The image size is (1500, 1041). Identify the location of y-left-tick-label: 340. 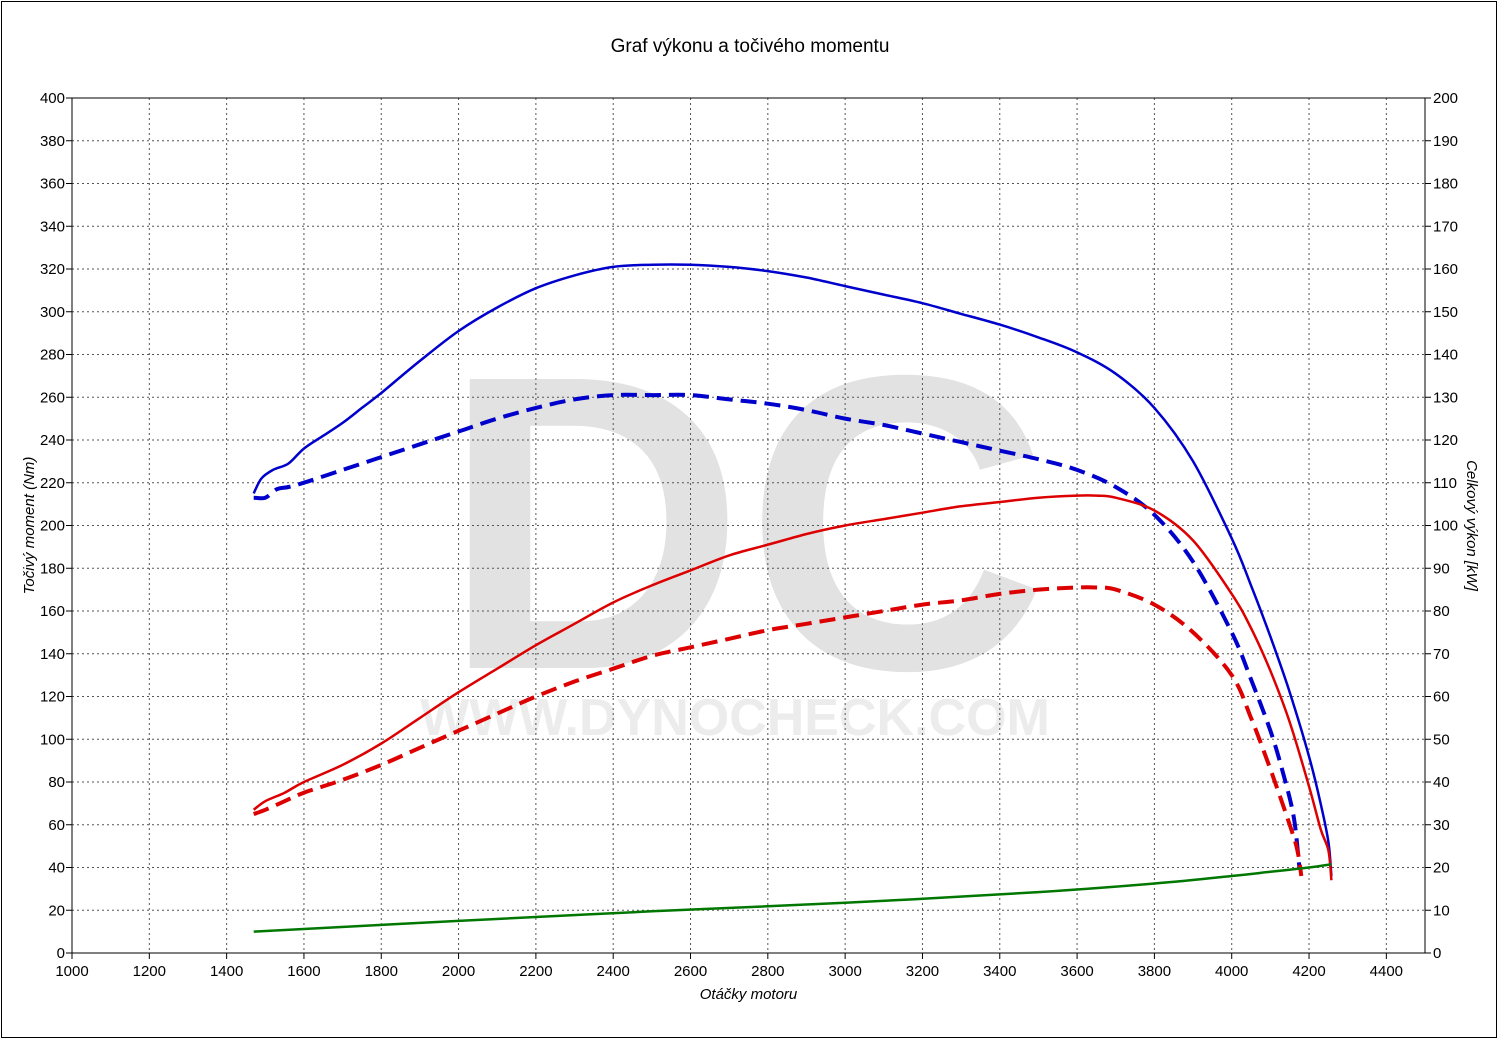
(52, 226).